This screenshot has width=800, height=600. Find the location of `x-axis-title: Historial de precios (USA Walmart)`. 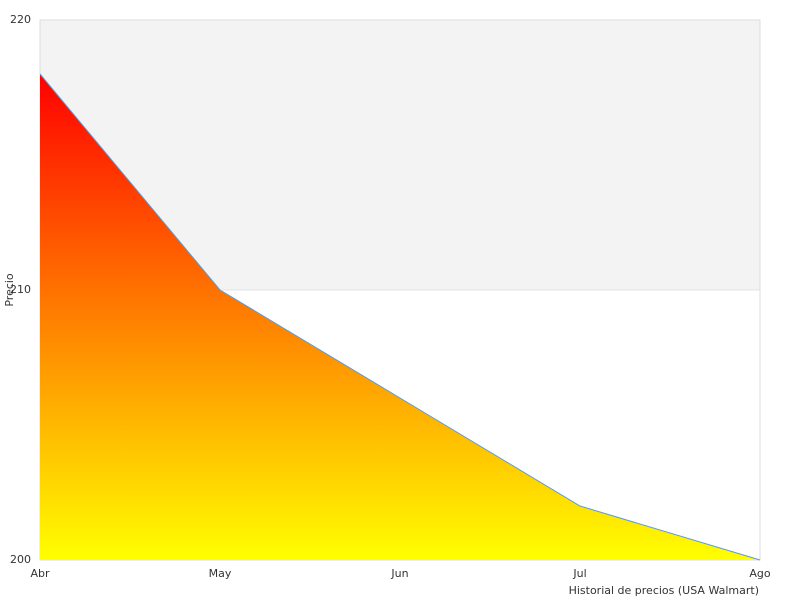

x-axis-title: Historial de precios (USA Walmart) is located at coordinates (664, 590).